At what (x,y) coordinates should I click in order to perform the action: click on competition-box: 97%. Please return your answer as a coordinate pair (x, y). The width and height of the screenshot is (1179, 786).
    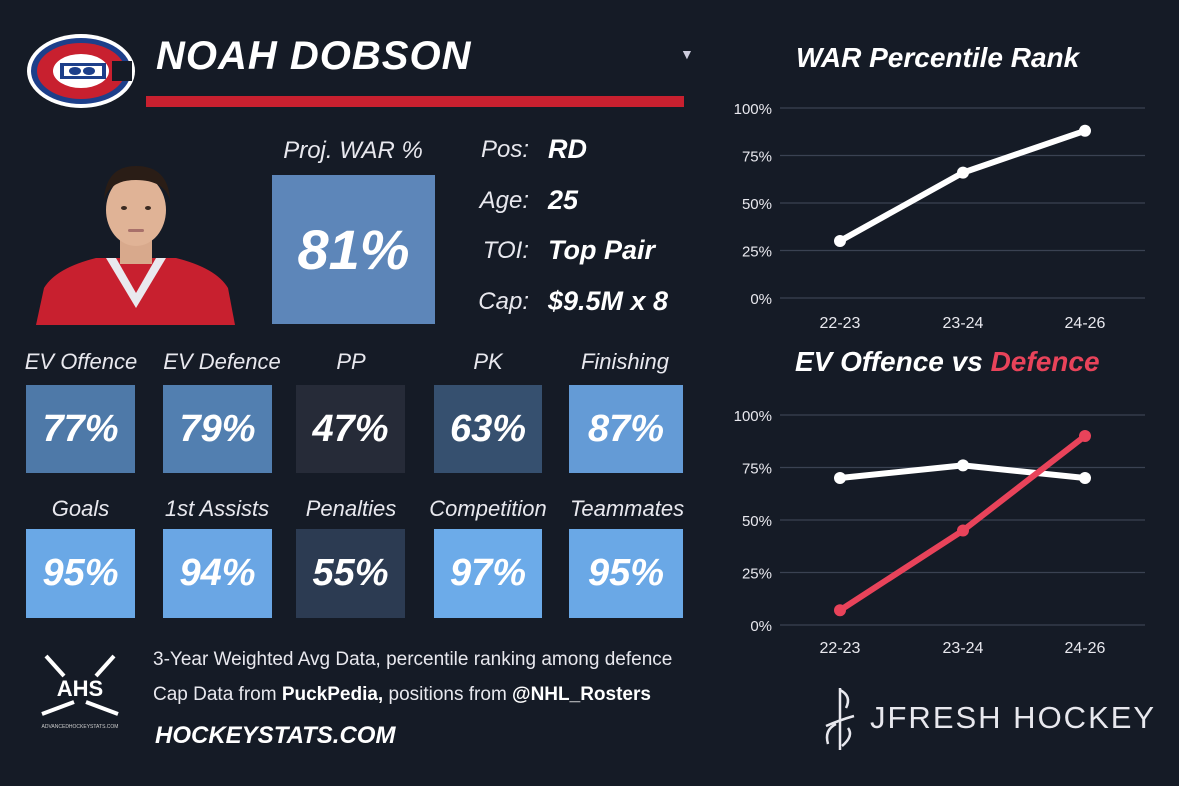
    Looking at the image, I should click on (488, 573).